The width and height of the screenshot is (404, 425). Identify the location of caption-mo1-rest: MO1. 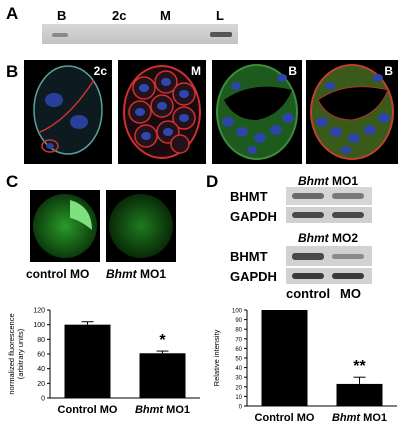
(151, 274).